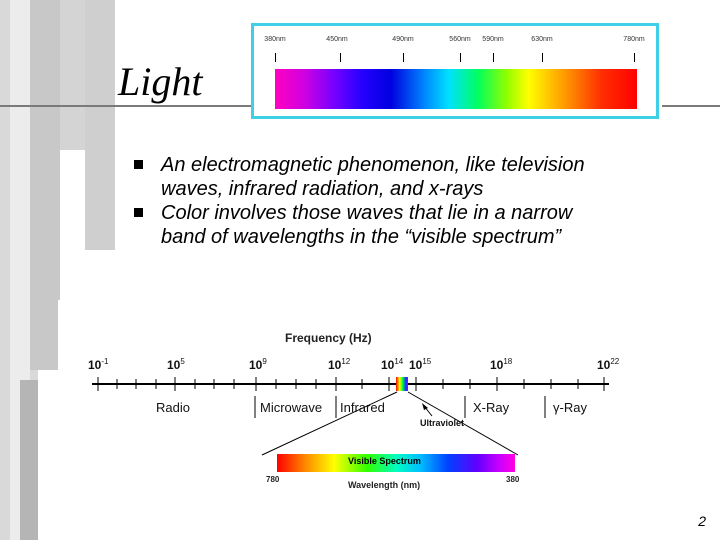  I want to click on band-dividers, so click(400, 407).